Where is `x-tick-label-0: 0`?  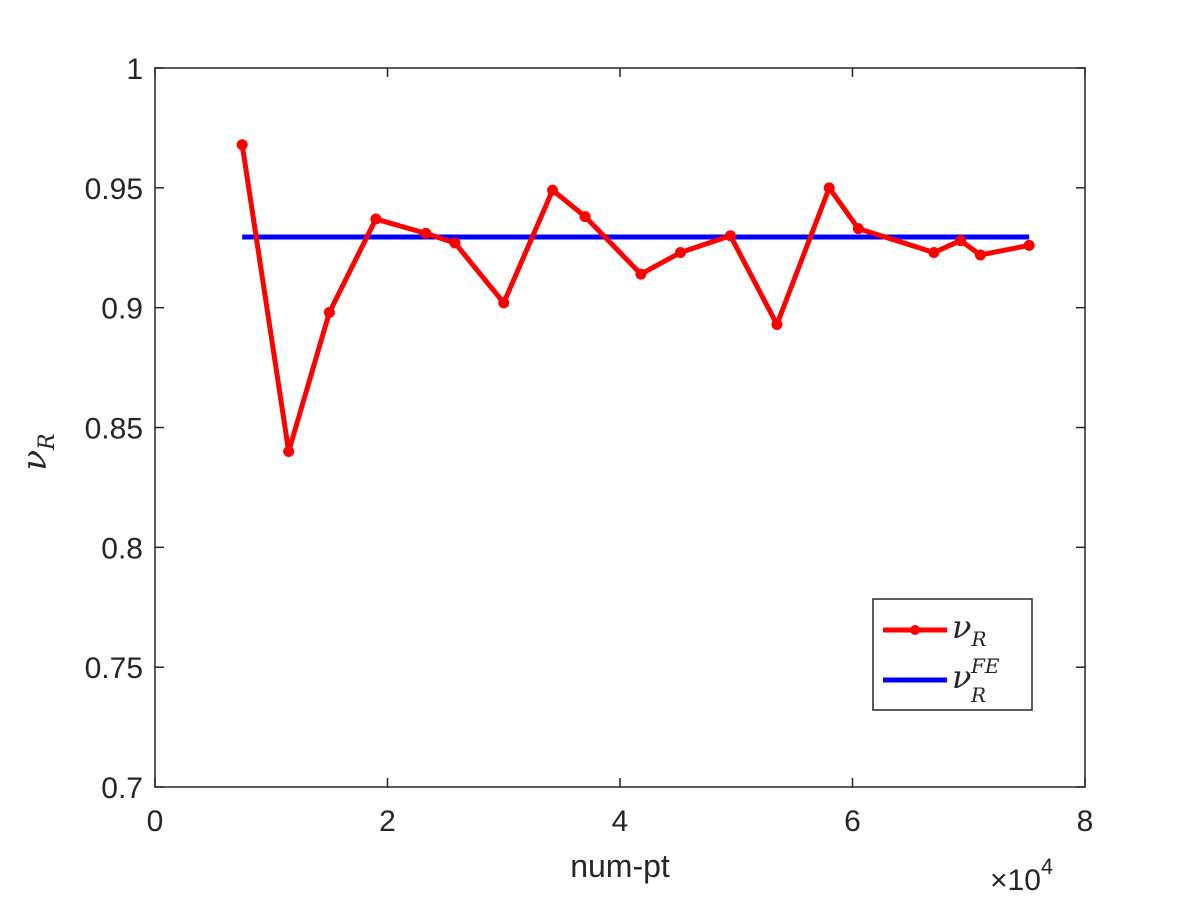 x-tick-label-0: 0 is located at coordinates (155, 821).